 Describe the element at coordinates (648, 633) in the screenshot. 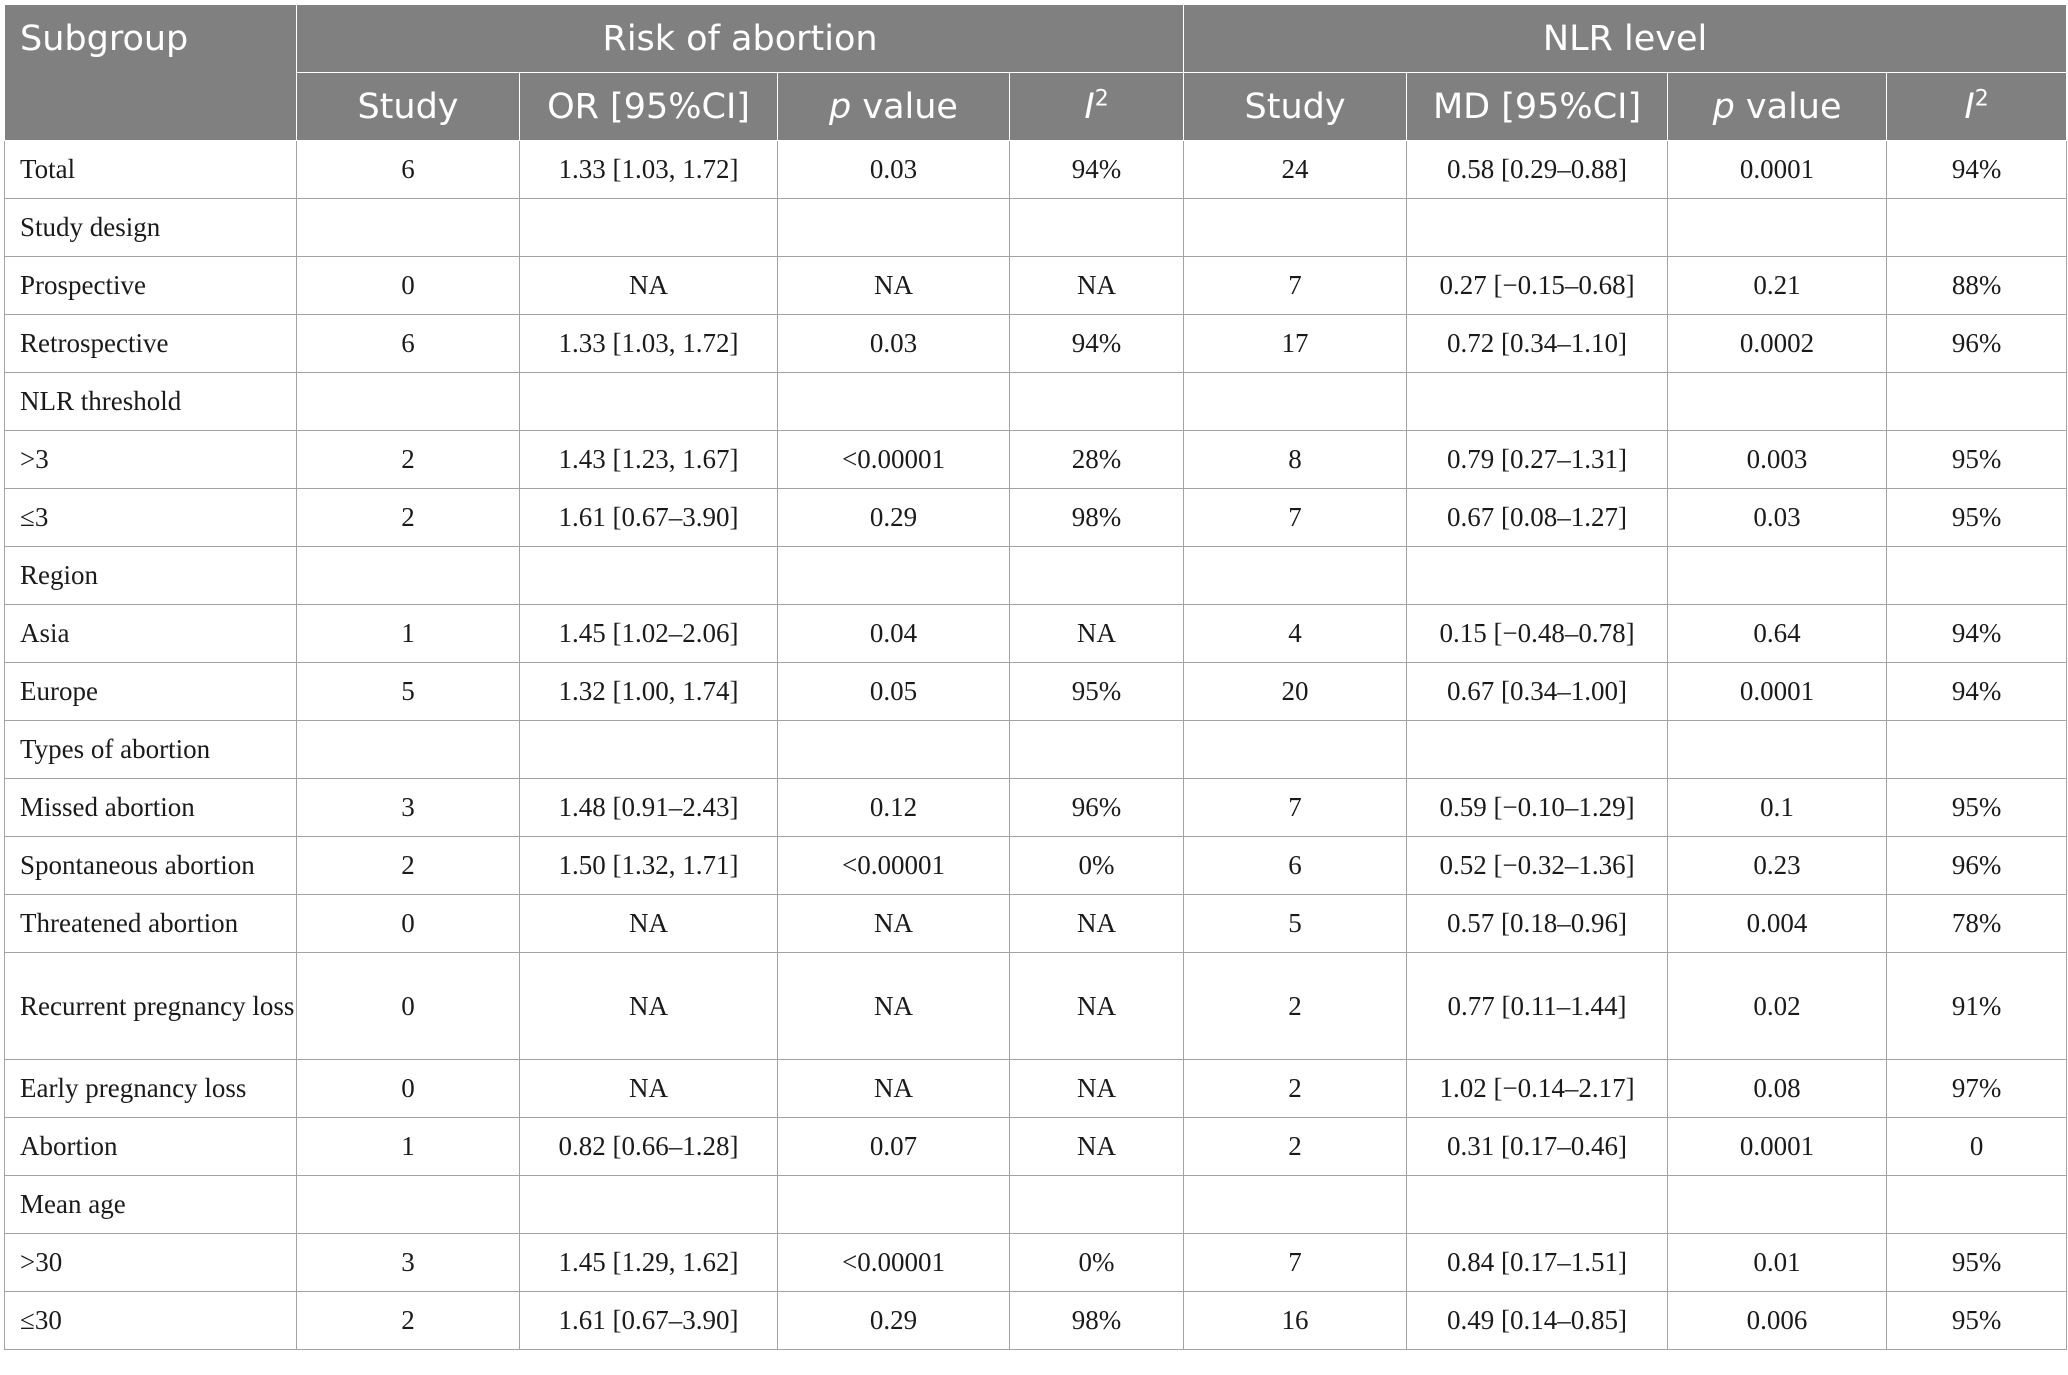

I see `cell-r-or: 1.45 [1.02–2.06]` at that location.